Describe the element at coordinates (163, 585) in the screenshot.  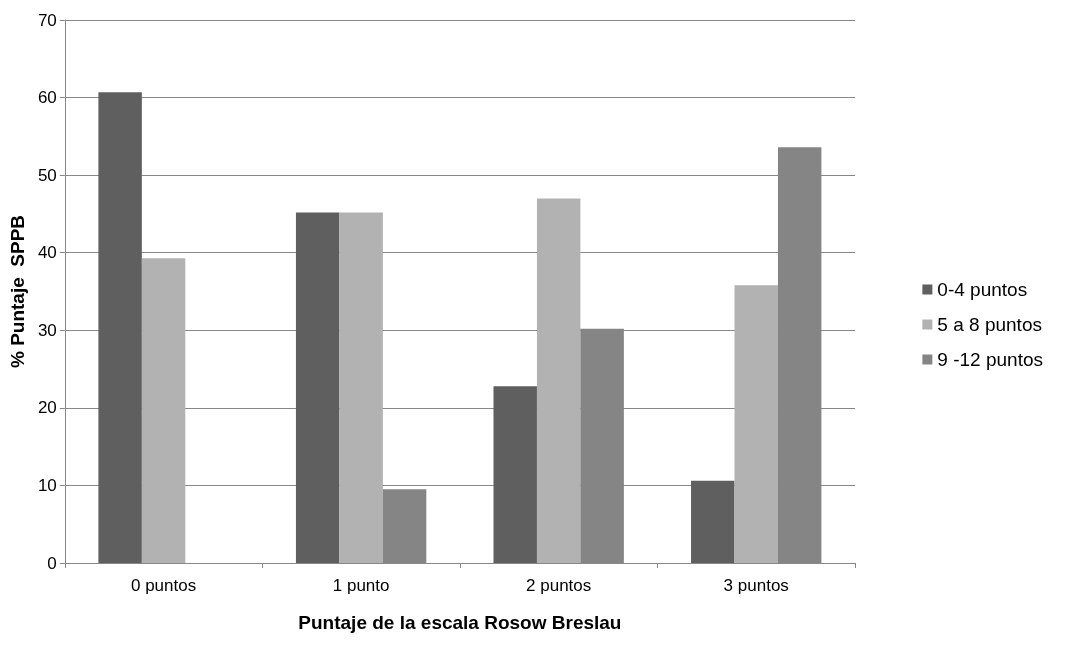
I see `x-tick-label: 0 puntos` at that location.